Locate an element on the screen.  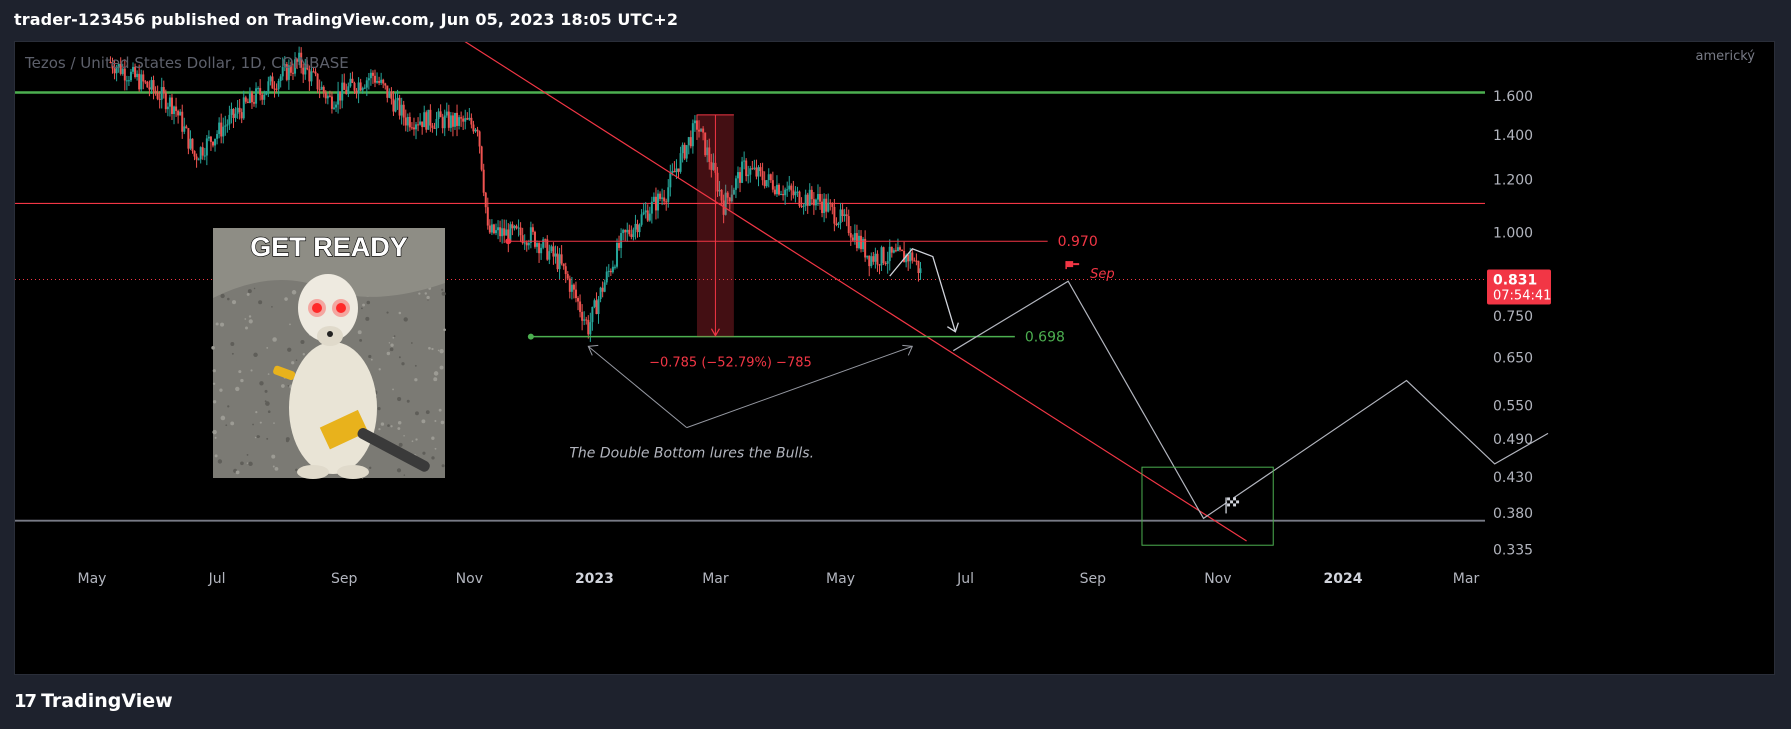
x-tick-label: 2023 is located at coordinates (594, 579).